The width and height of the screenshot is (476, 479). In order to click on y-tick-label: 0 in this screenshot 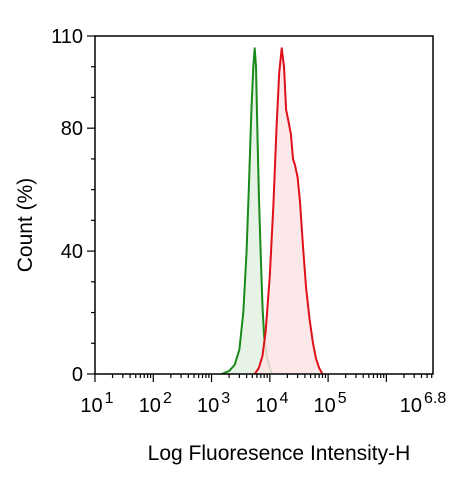, I will do `click(77, 375)`.